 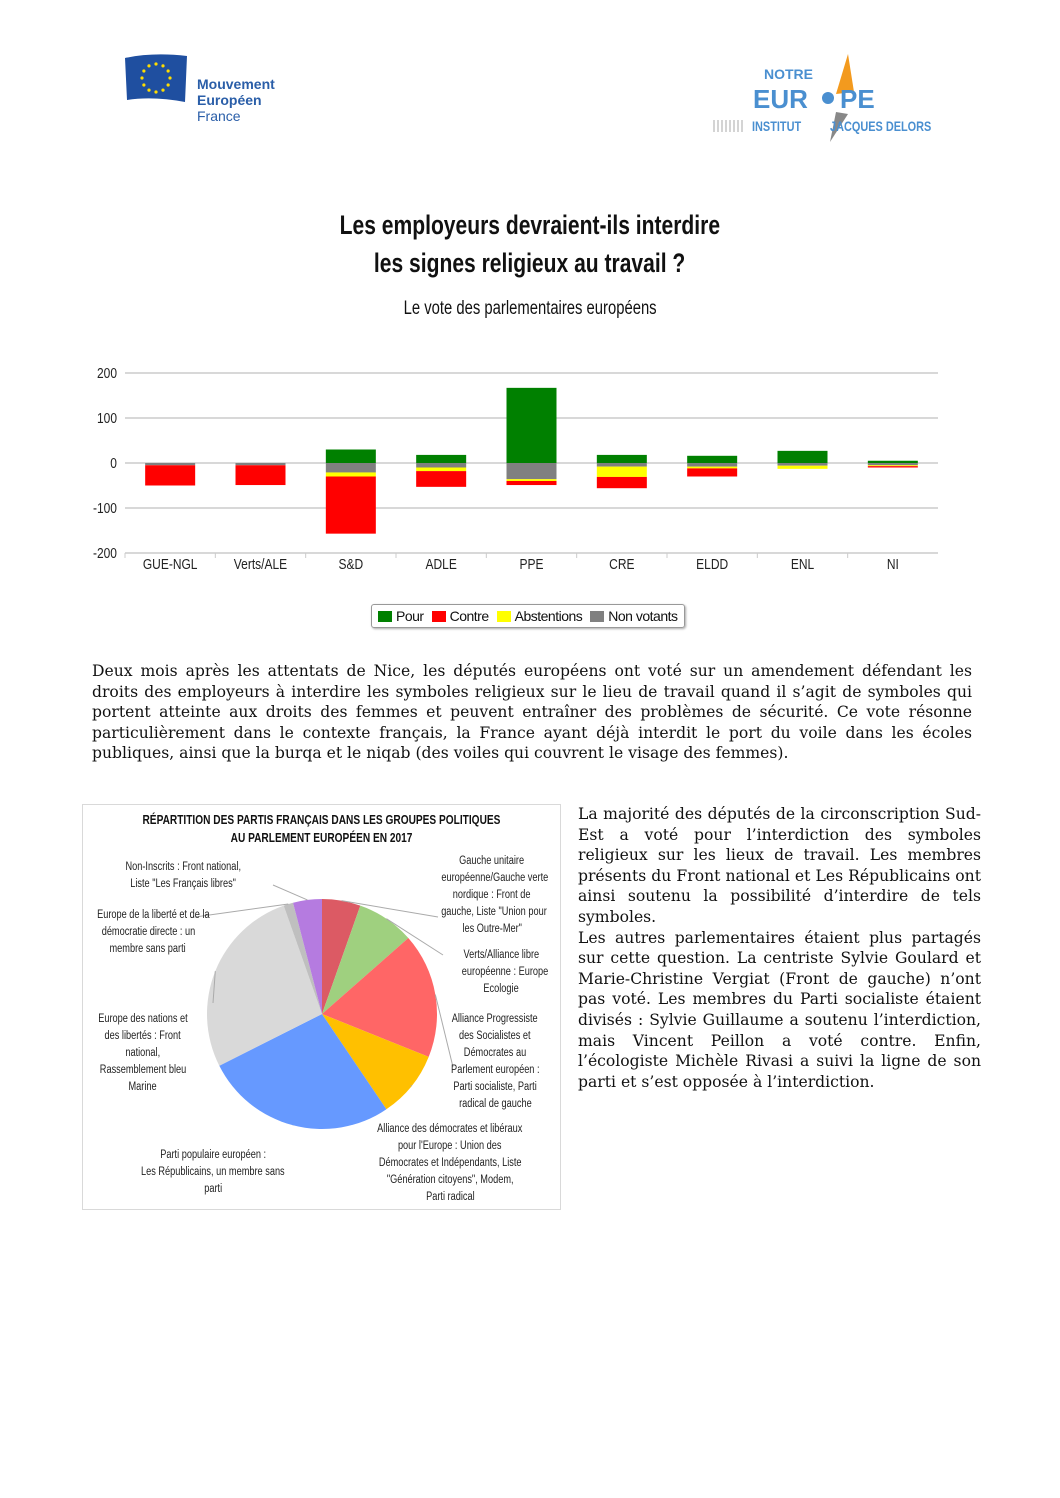 What do you see at coordinates (236, 84) in the screenshot?
I see `logo-text: Mouvement` at bounding box center [236, 84].